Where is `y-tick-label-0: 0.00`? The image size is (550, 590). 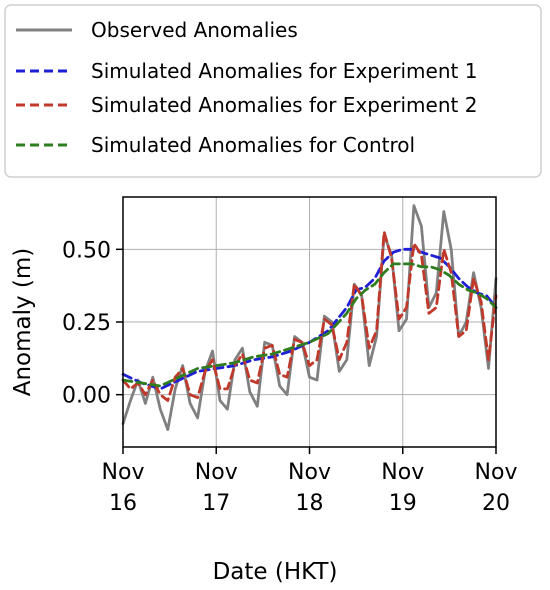 y-tick-label-0: 0.00 is located at coordinates (86, 396).